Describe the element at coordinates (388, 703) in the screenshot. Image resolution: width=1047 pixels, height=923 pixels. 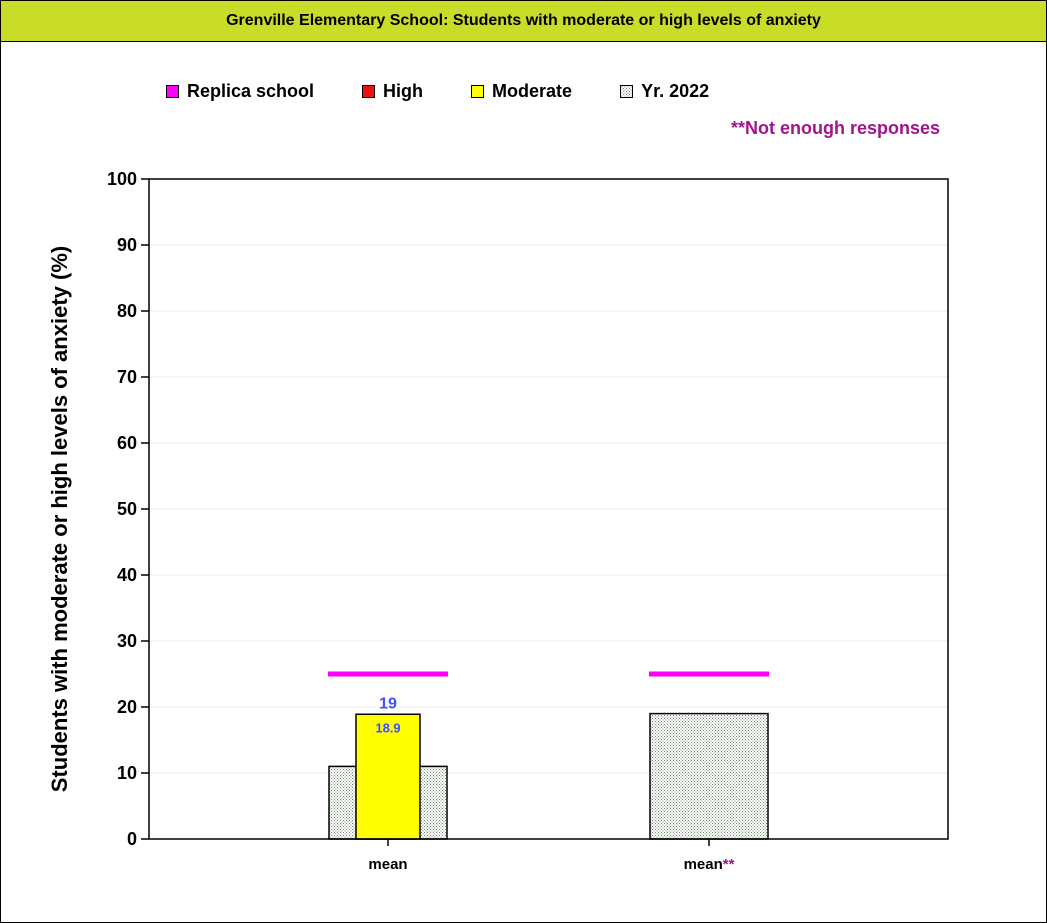
I see `data-label-total-0: 19` at that location.